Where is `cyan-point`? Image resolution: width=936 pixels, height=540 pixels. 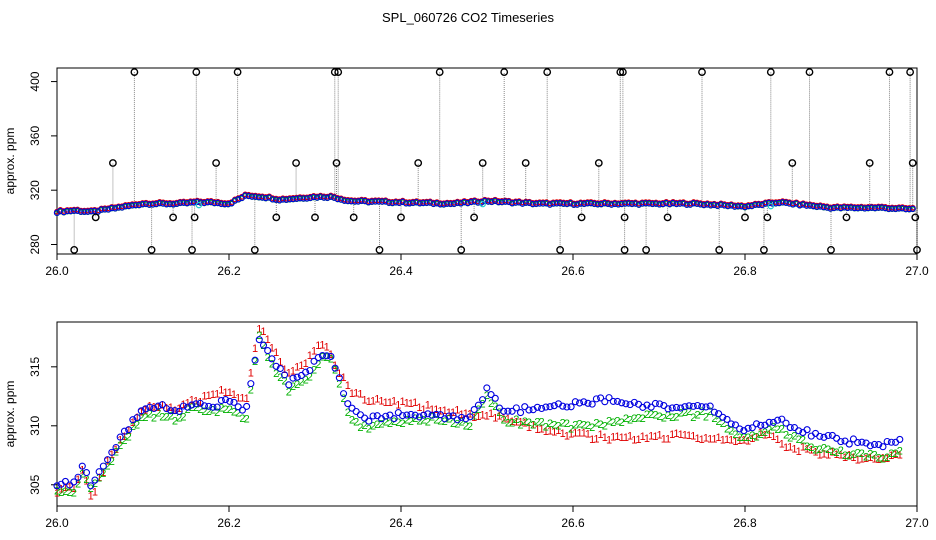
cyan-point is located at coordinates (771, 206).